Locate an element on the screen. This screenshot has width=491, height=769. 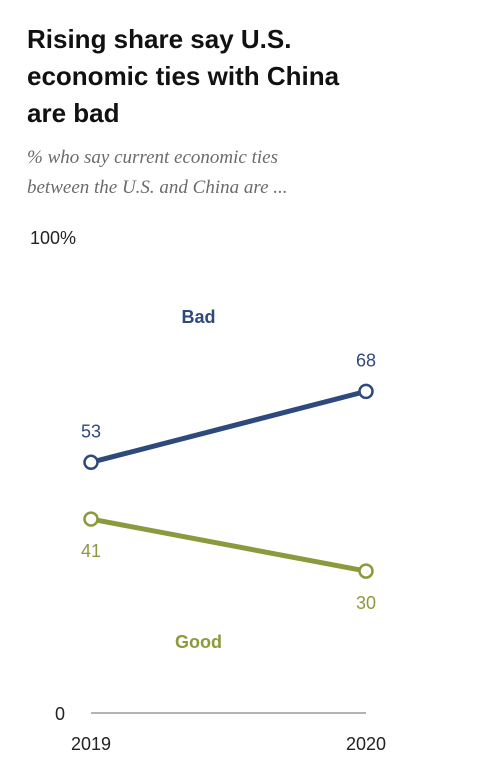
data-point-bad-2019 is located at coordinates (91, 462).